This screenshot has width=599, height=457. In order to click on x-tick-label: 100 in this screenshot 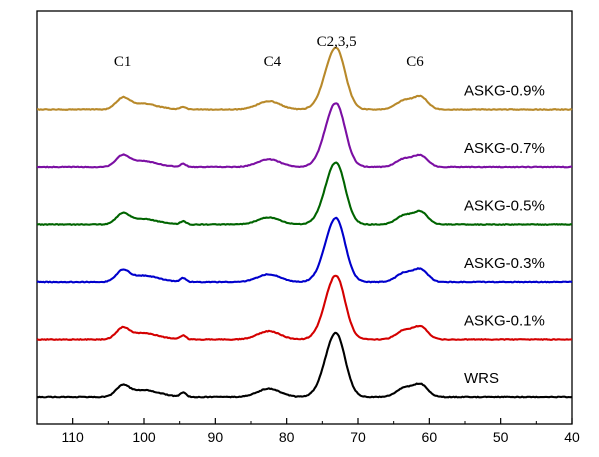, I will do `click(144, 437)`.